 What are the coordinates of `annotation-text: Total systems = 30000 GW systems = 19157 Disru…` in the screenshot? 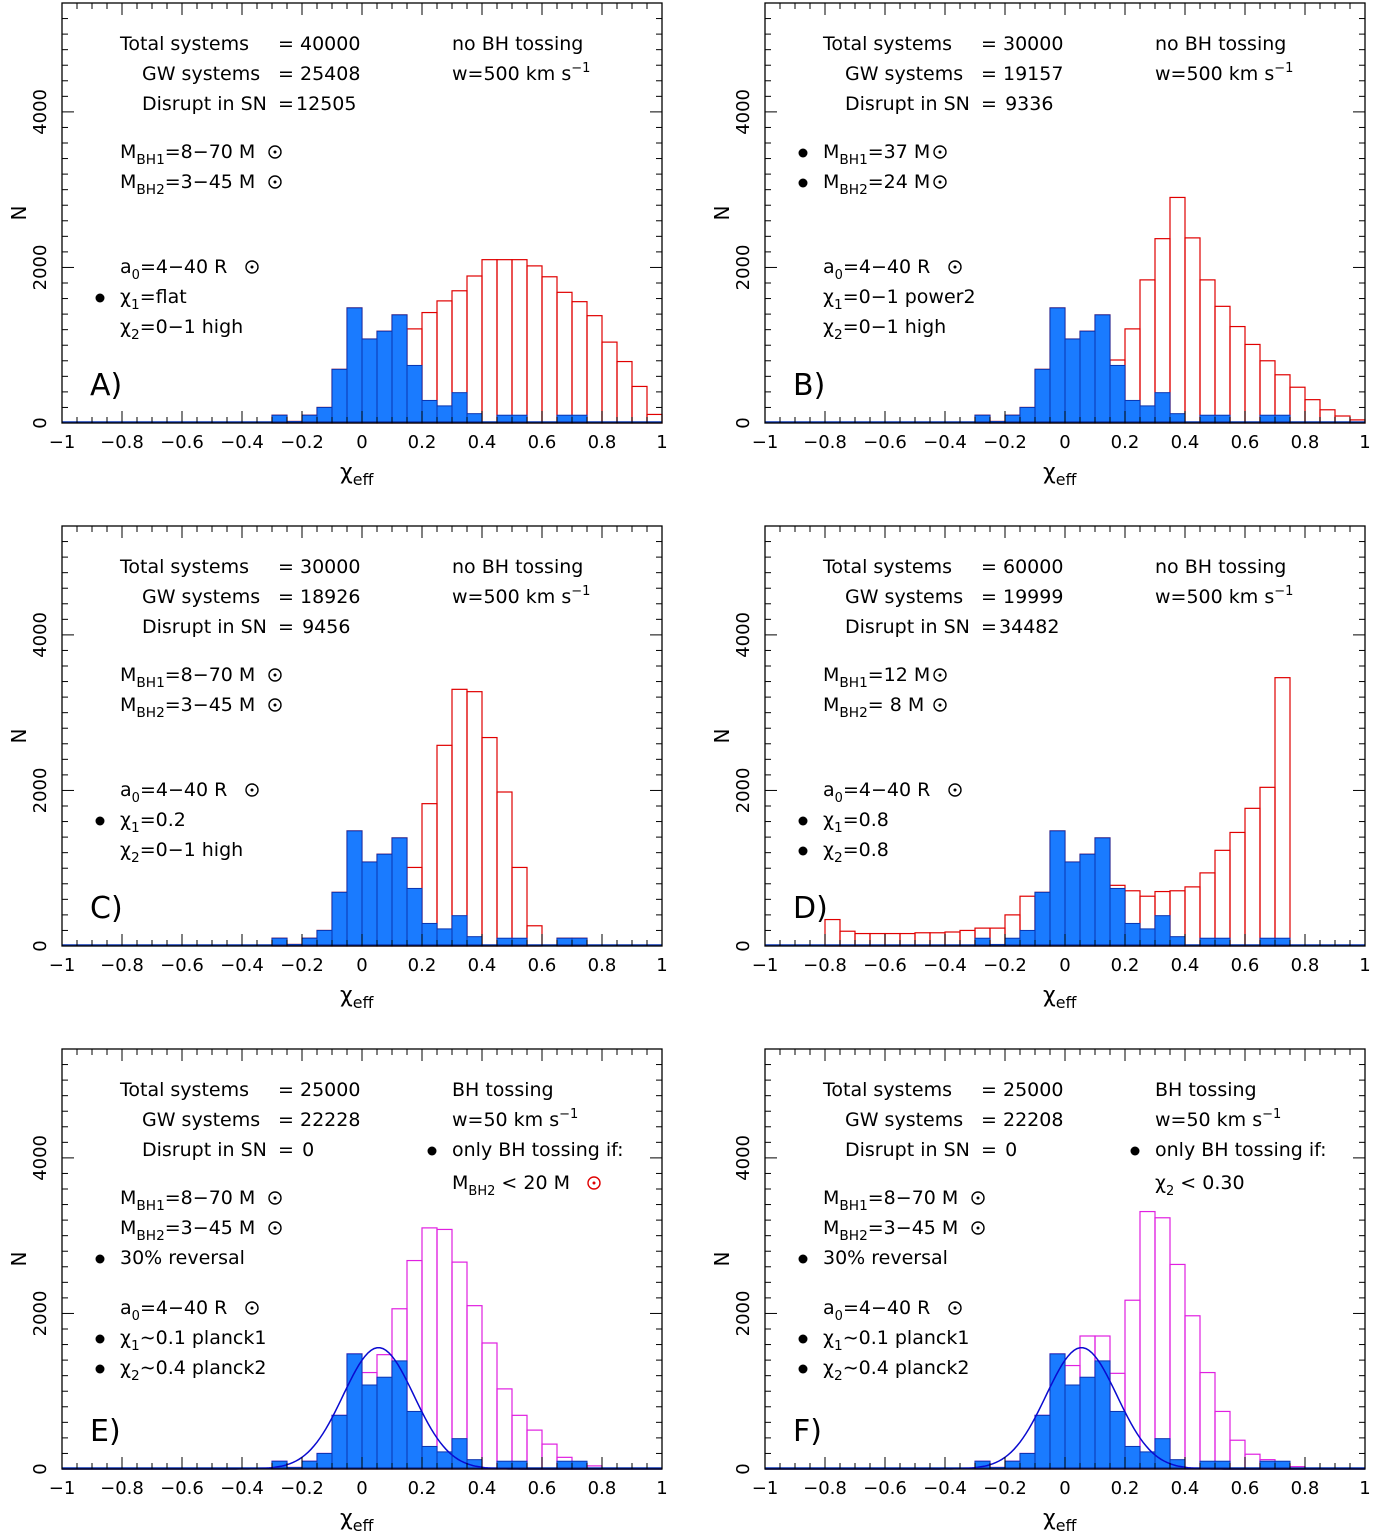 It's located at (1045, 188).